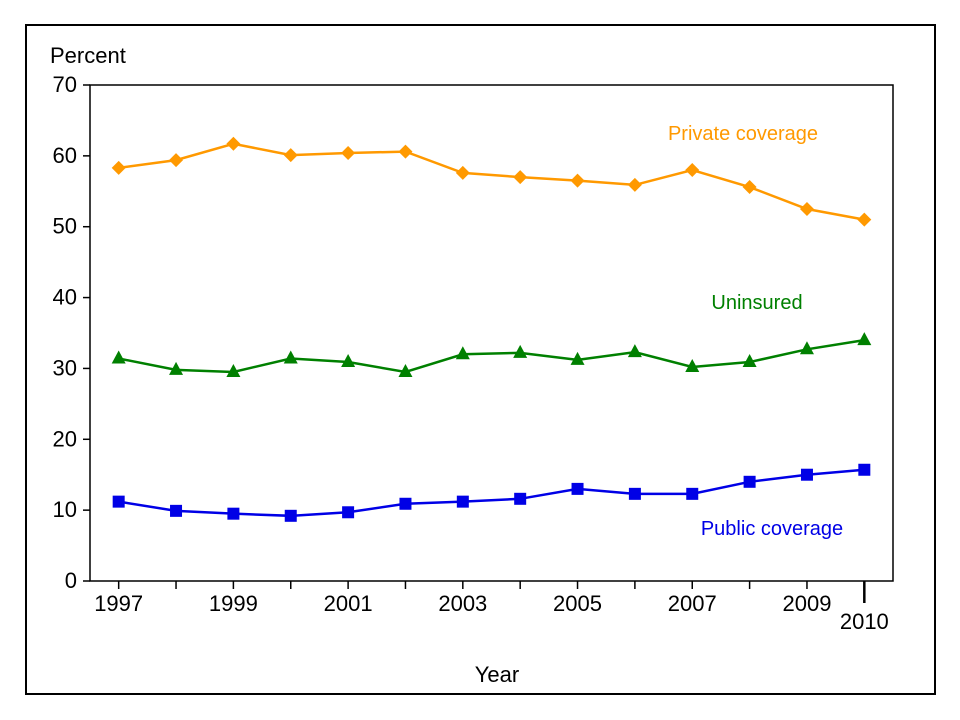  I want to click on series-line-public-coverage, so click(491, 493).